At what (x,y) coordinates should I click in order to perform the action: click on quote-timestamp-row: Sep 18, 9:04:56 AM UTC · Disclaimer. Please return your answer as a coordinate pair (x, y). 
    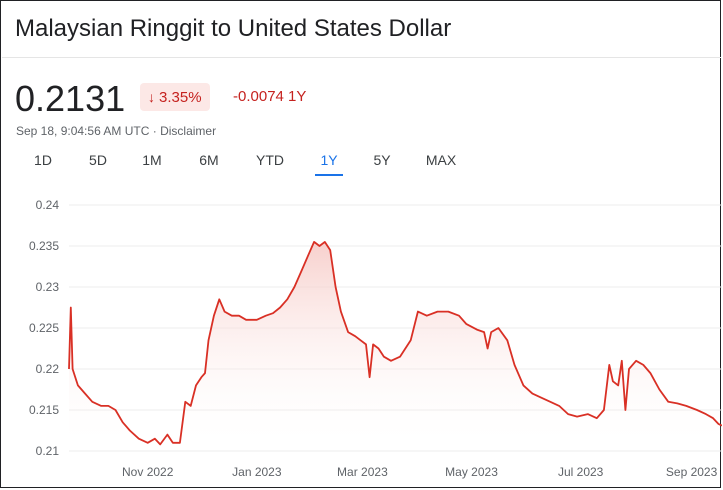
    Looking at the image, I should click on (116, 131).